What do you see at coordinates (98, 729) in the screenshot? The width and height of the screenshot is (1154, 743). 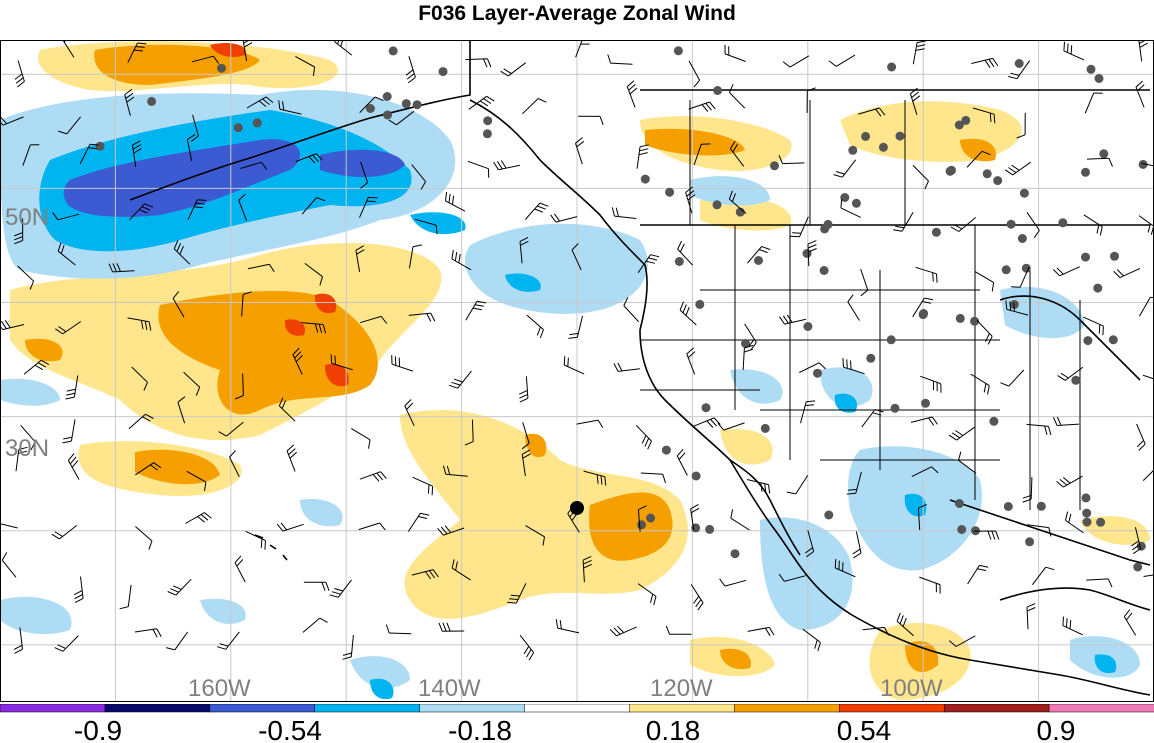 I see `colorbar-label: -0.9` at bounding box center [98, 729].